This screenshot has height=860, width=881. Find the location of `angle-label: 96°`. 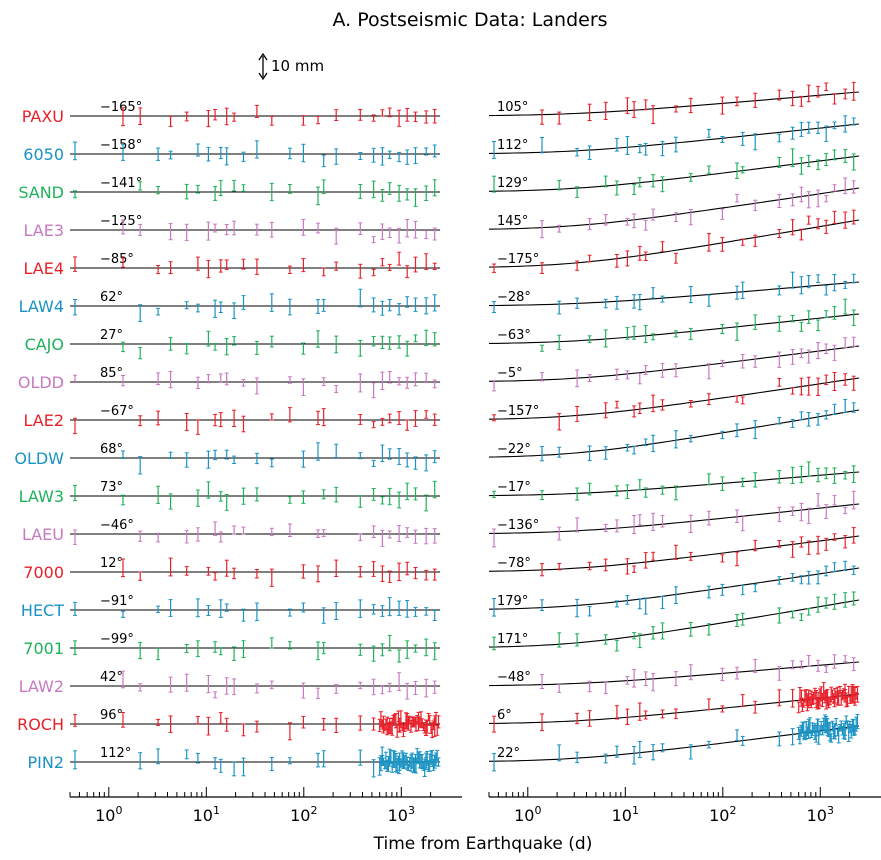

angle-label: 96° is located at coordinates (111, 715).